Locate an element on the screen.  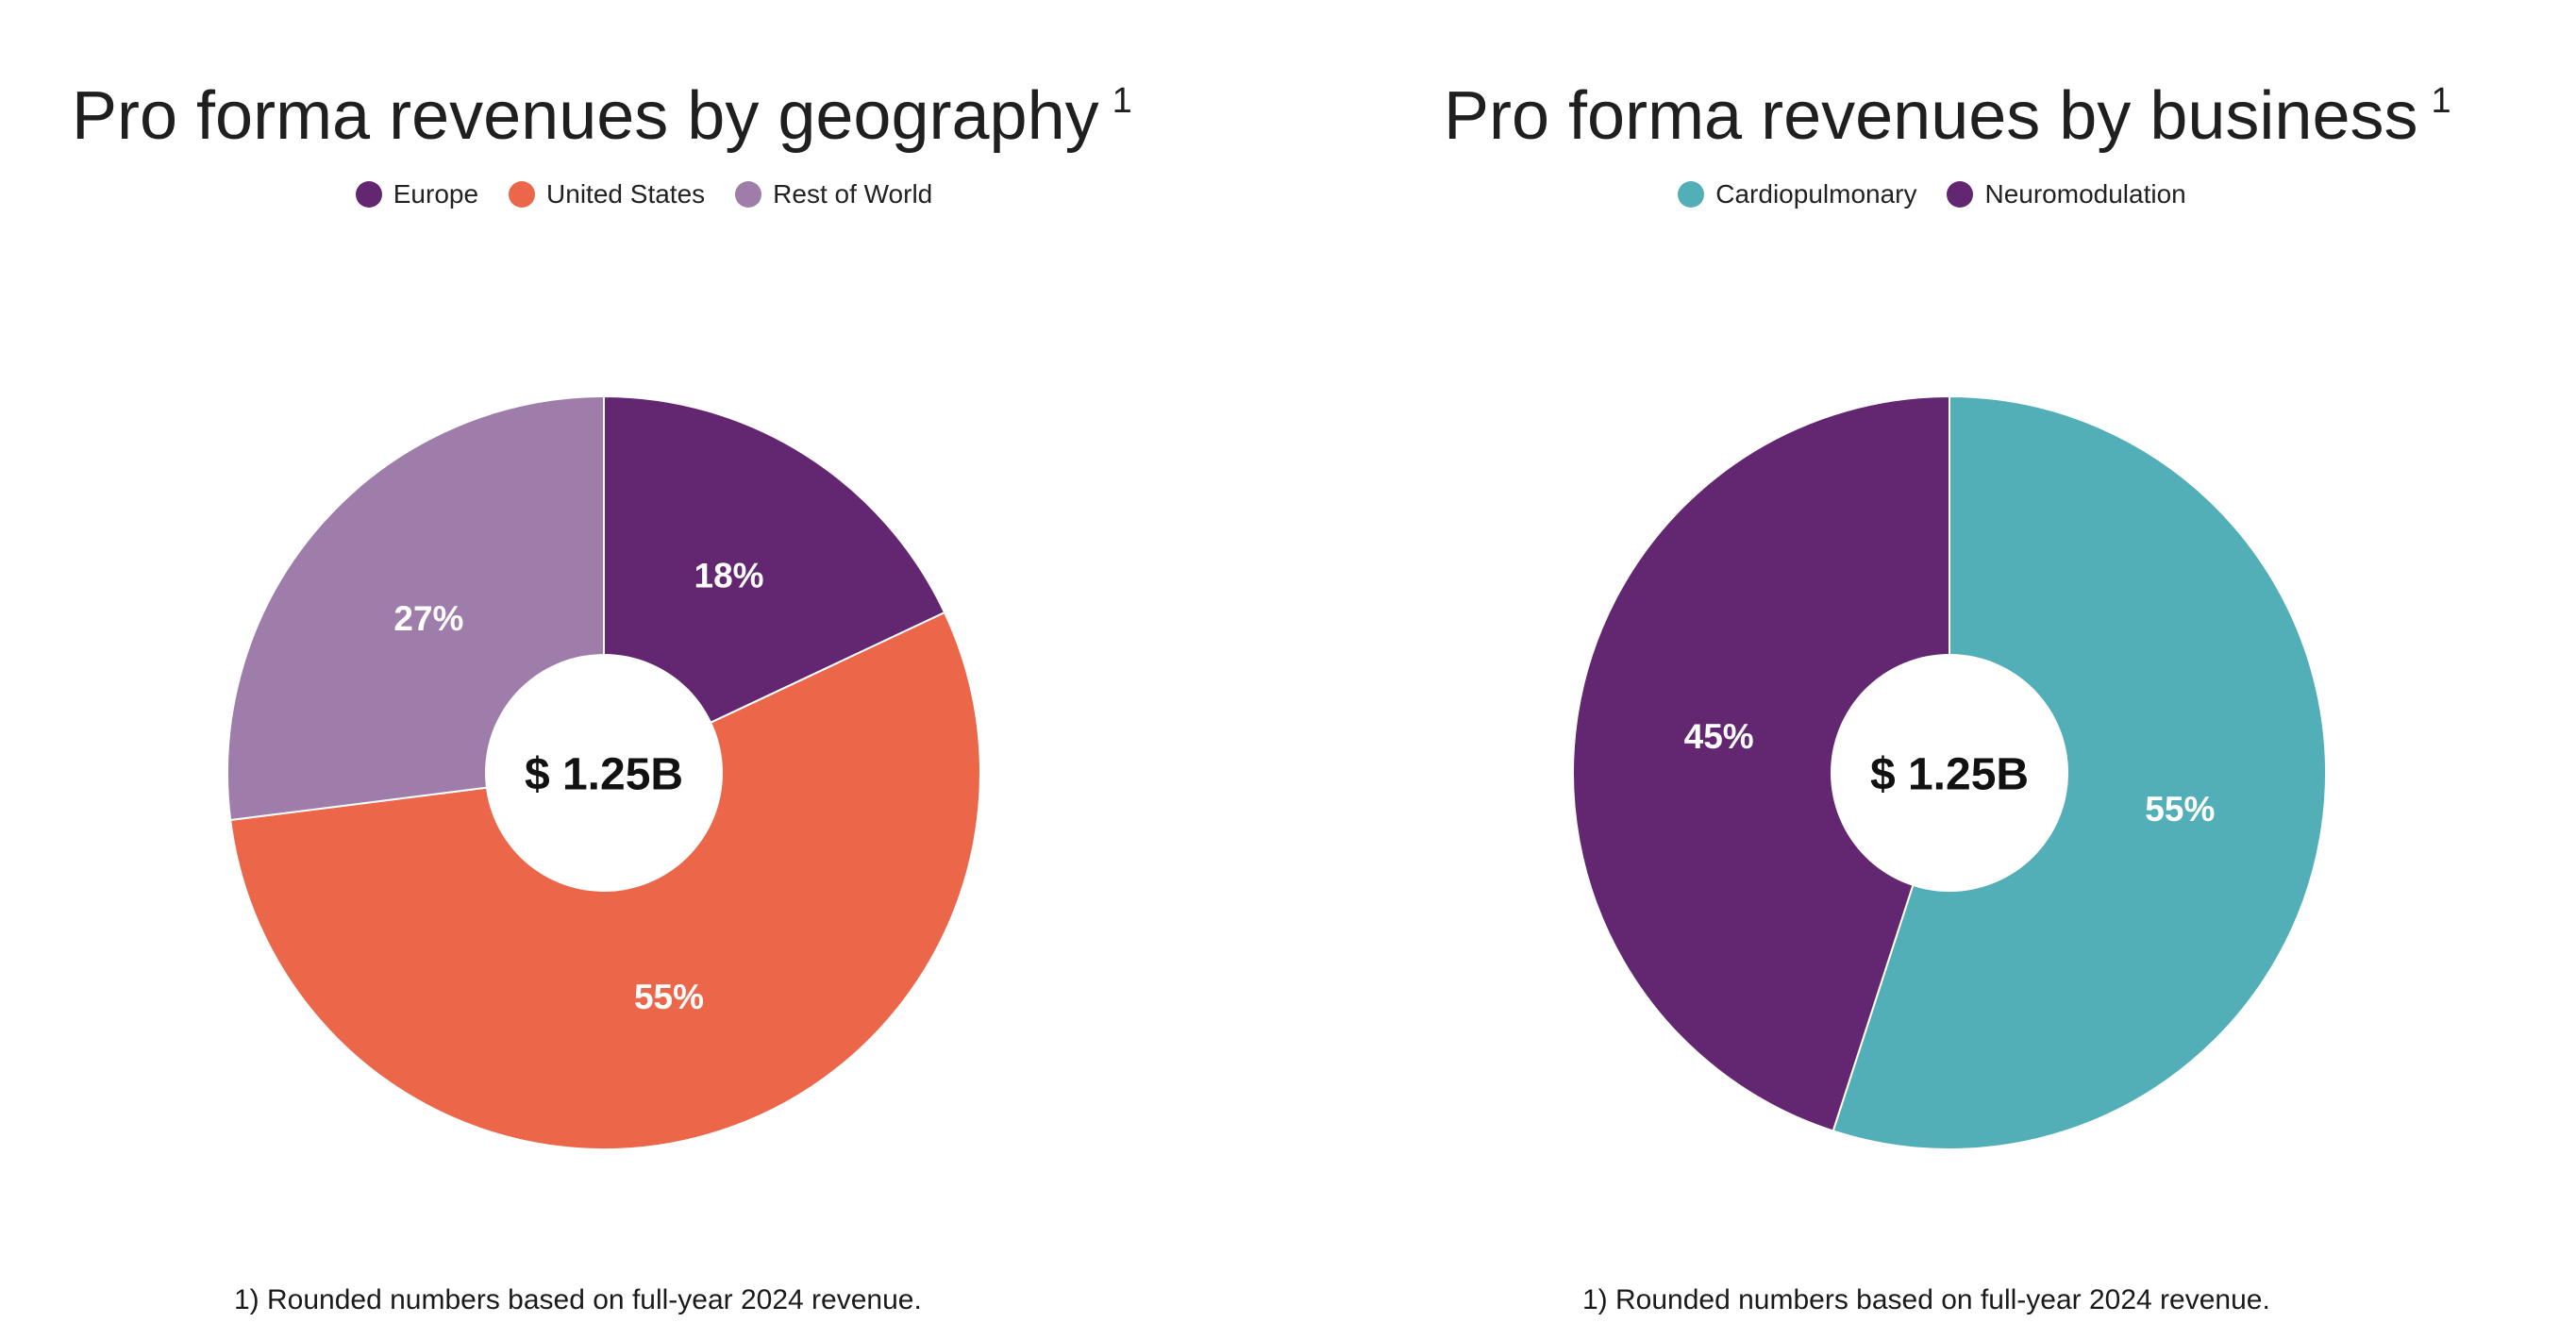
chart-title: Pro forma revenues by business 1 is located at coordinates (1947, 116).